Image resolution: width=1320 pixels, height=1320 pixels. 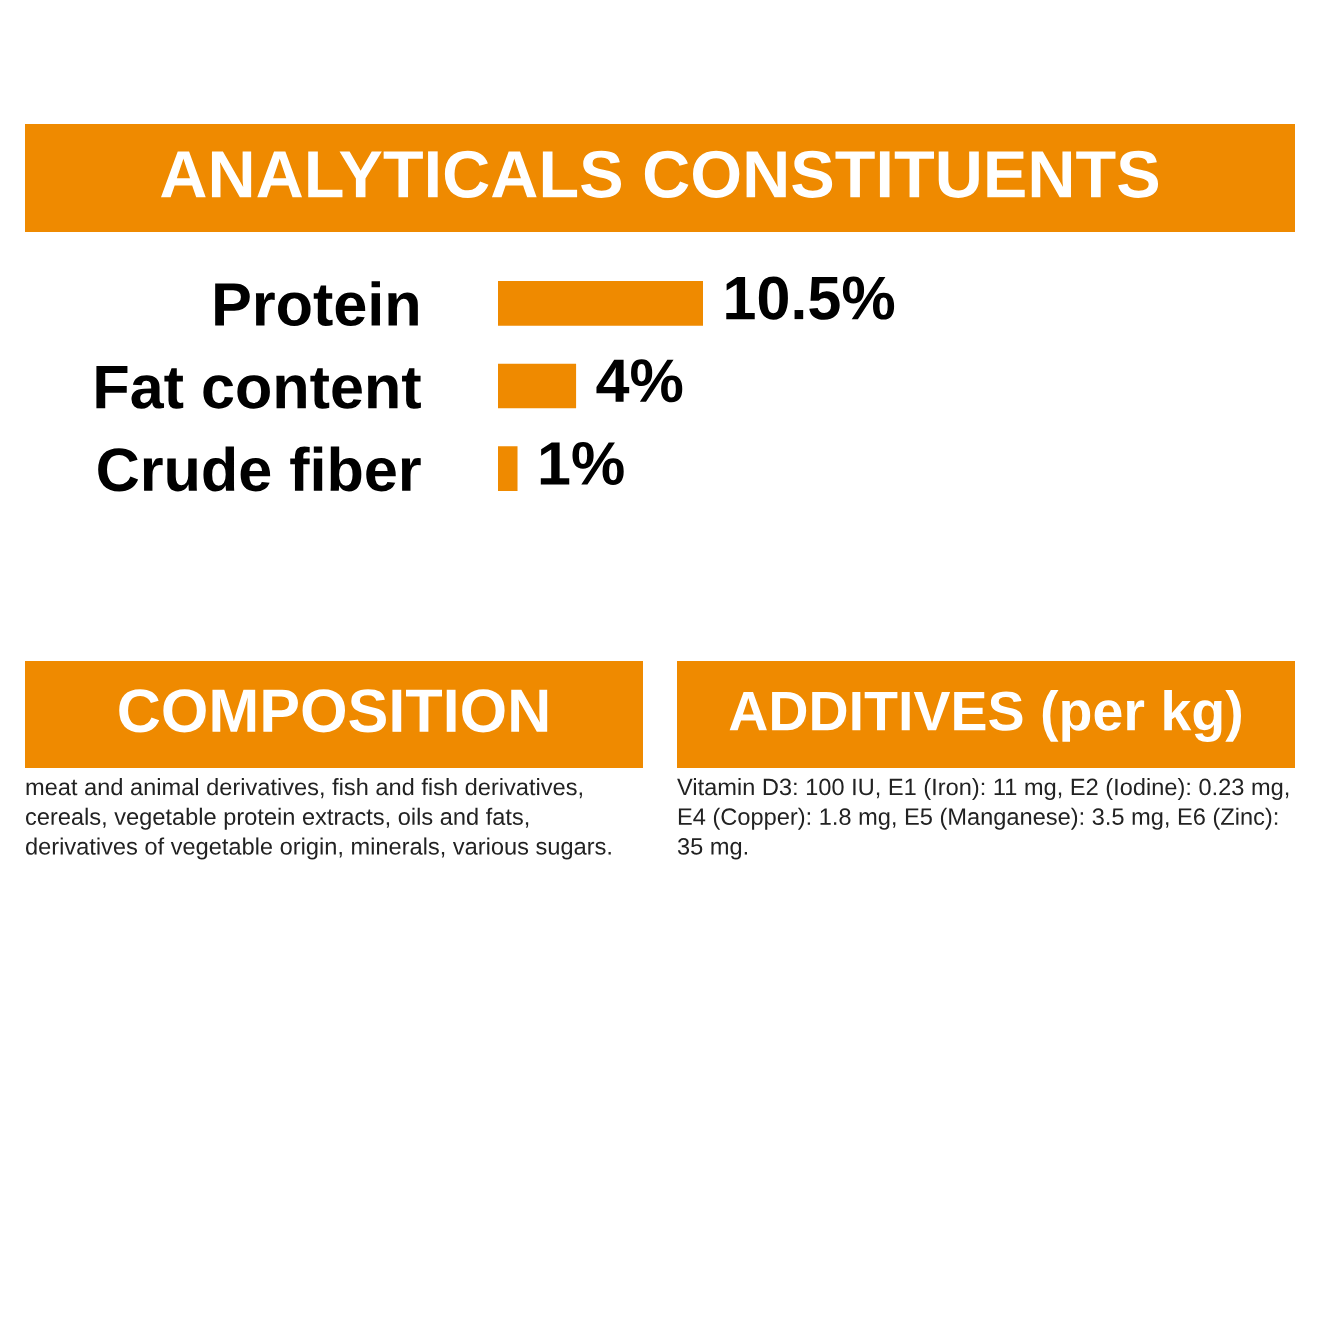 I want to click on y-tick-label: Fat content, so click(x=258, y=387).